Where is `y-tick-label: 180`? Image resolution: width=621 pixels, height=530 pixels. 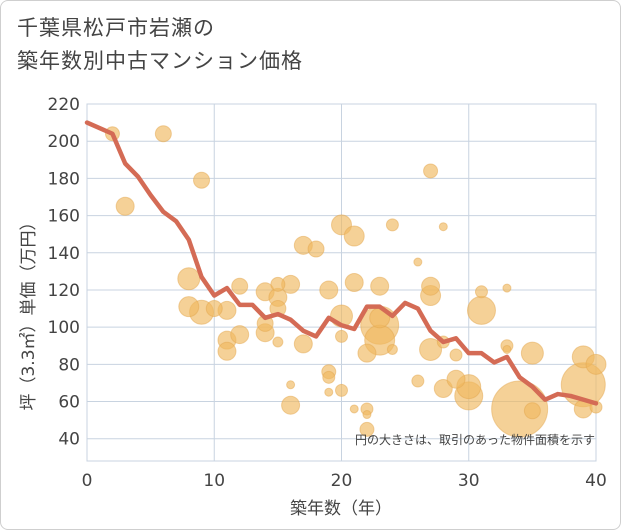
y-tick-label: 180 is located at coordinates (64, 179).